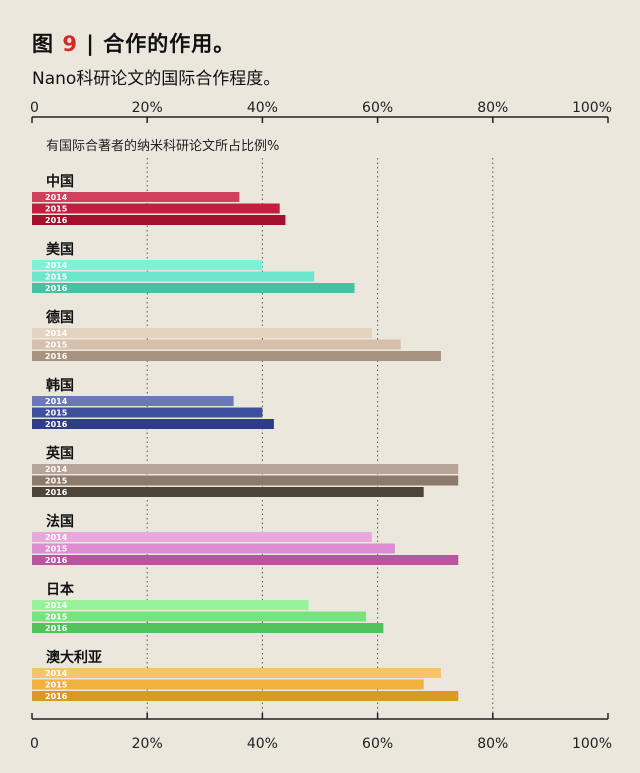 The width and height of the screenshot is (640, 773). What do you see at coordinates (492, 744) in the screenshot?
I see `x-tick-label-bottom: 80%` at bounding box center [492, 744].